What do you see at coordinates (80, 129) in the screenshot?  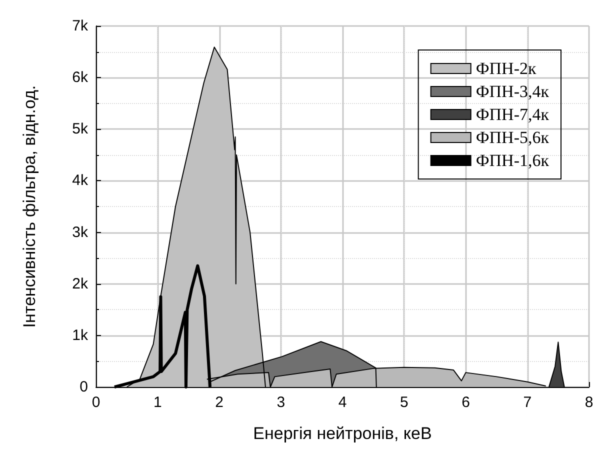 I see `y-tick-label: 5k` at bounding box center [80, 129].